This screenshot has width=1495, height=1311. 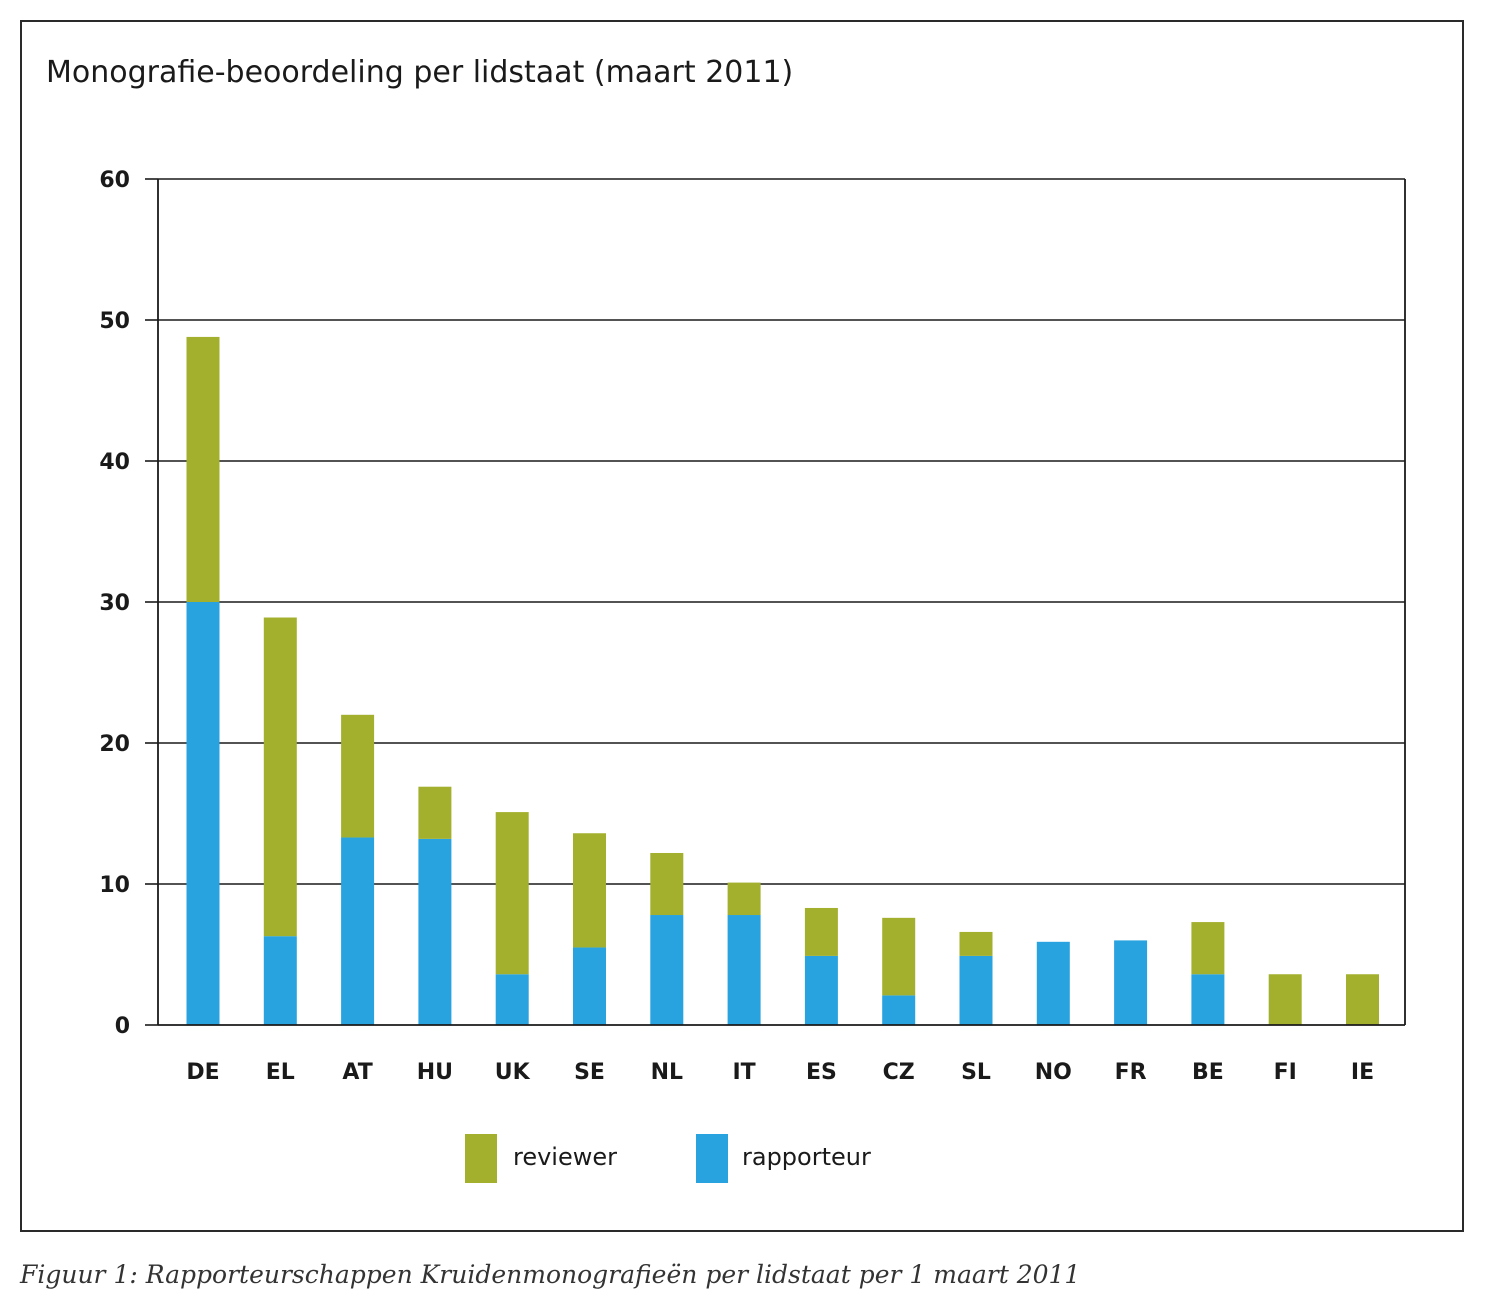 I want to click on y-tick-label: 0, so click(x=122, y=1026).